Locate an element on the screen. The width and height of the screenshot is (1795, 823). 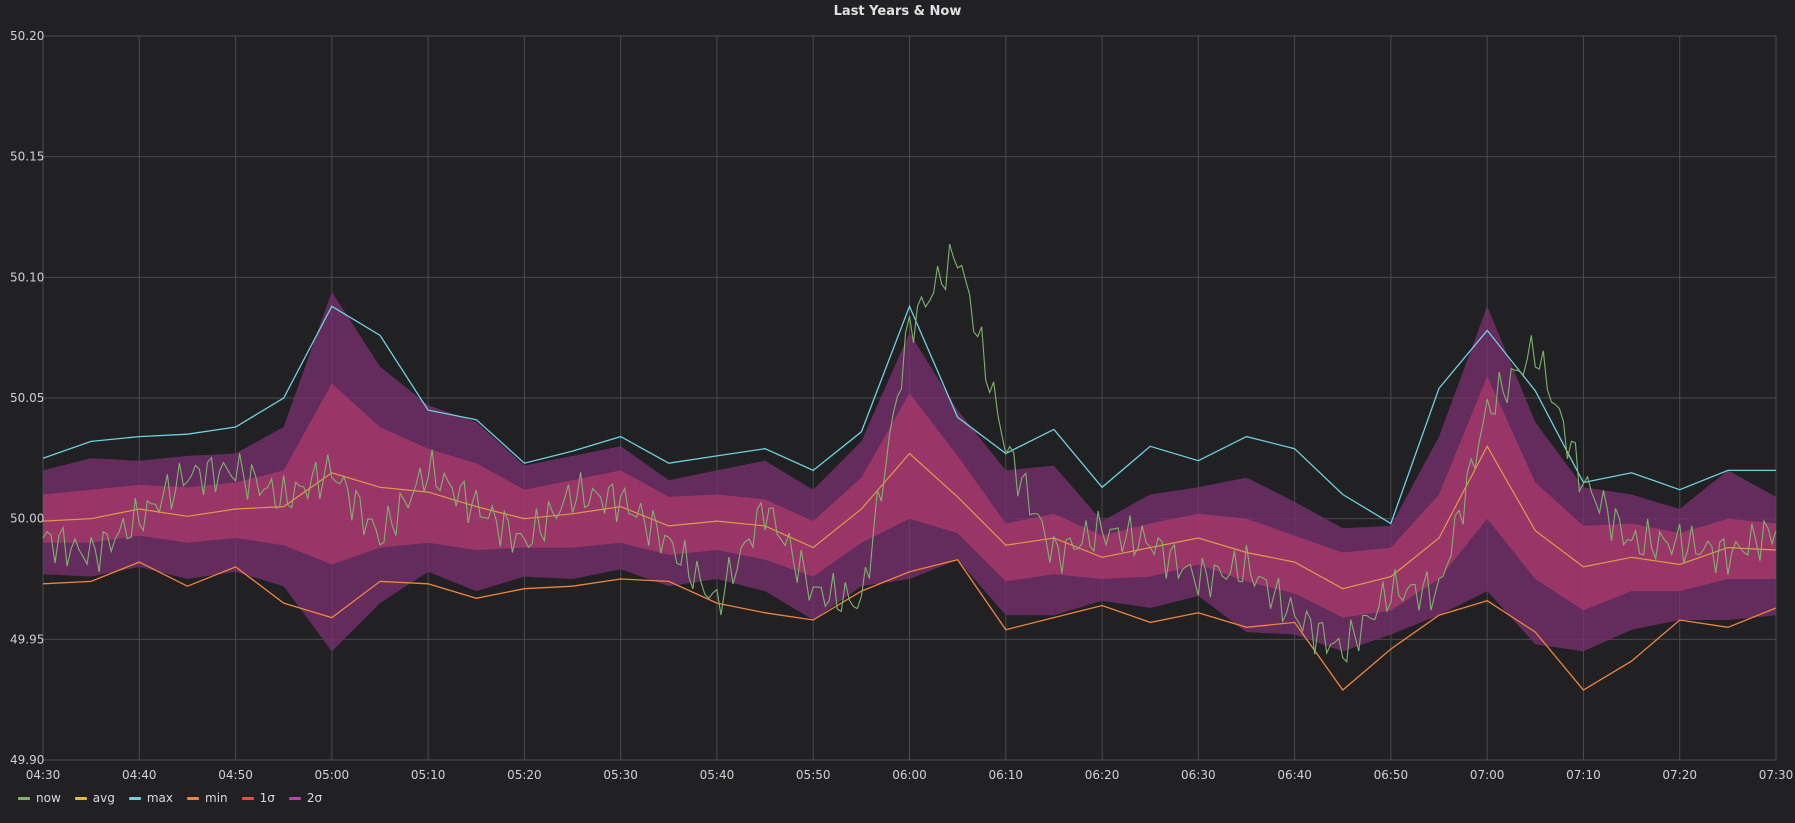
y-axis-ticks: 49.90 49.95 50.00 50.05 50.10 50.15 50.20 is located at coordinates (27, 398).